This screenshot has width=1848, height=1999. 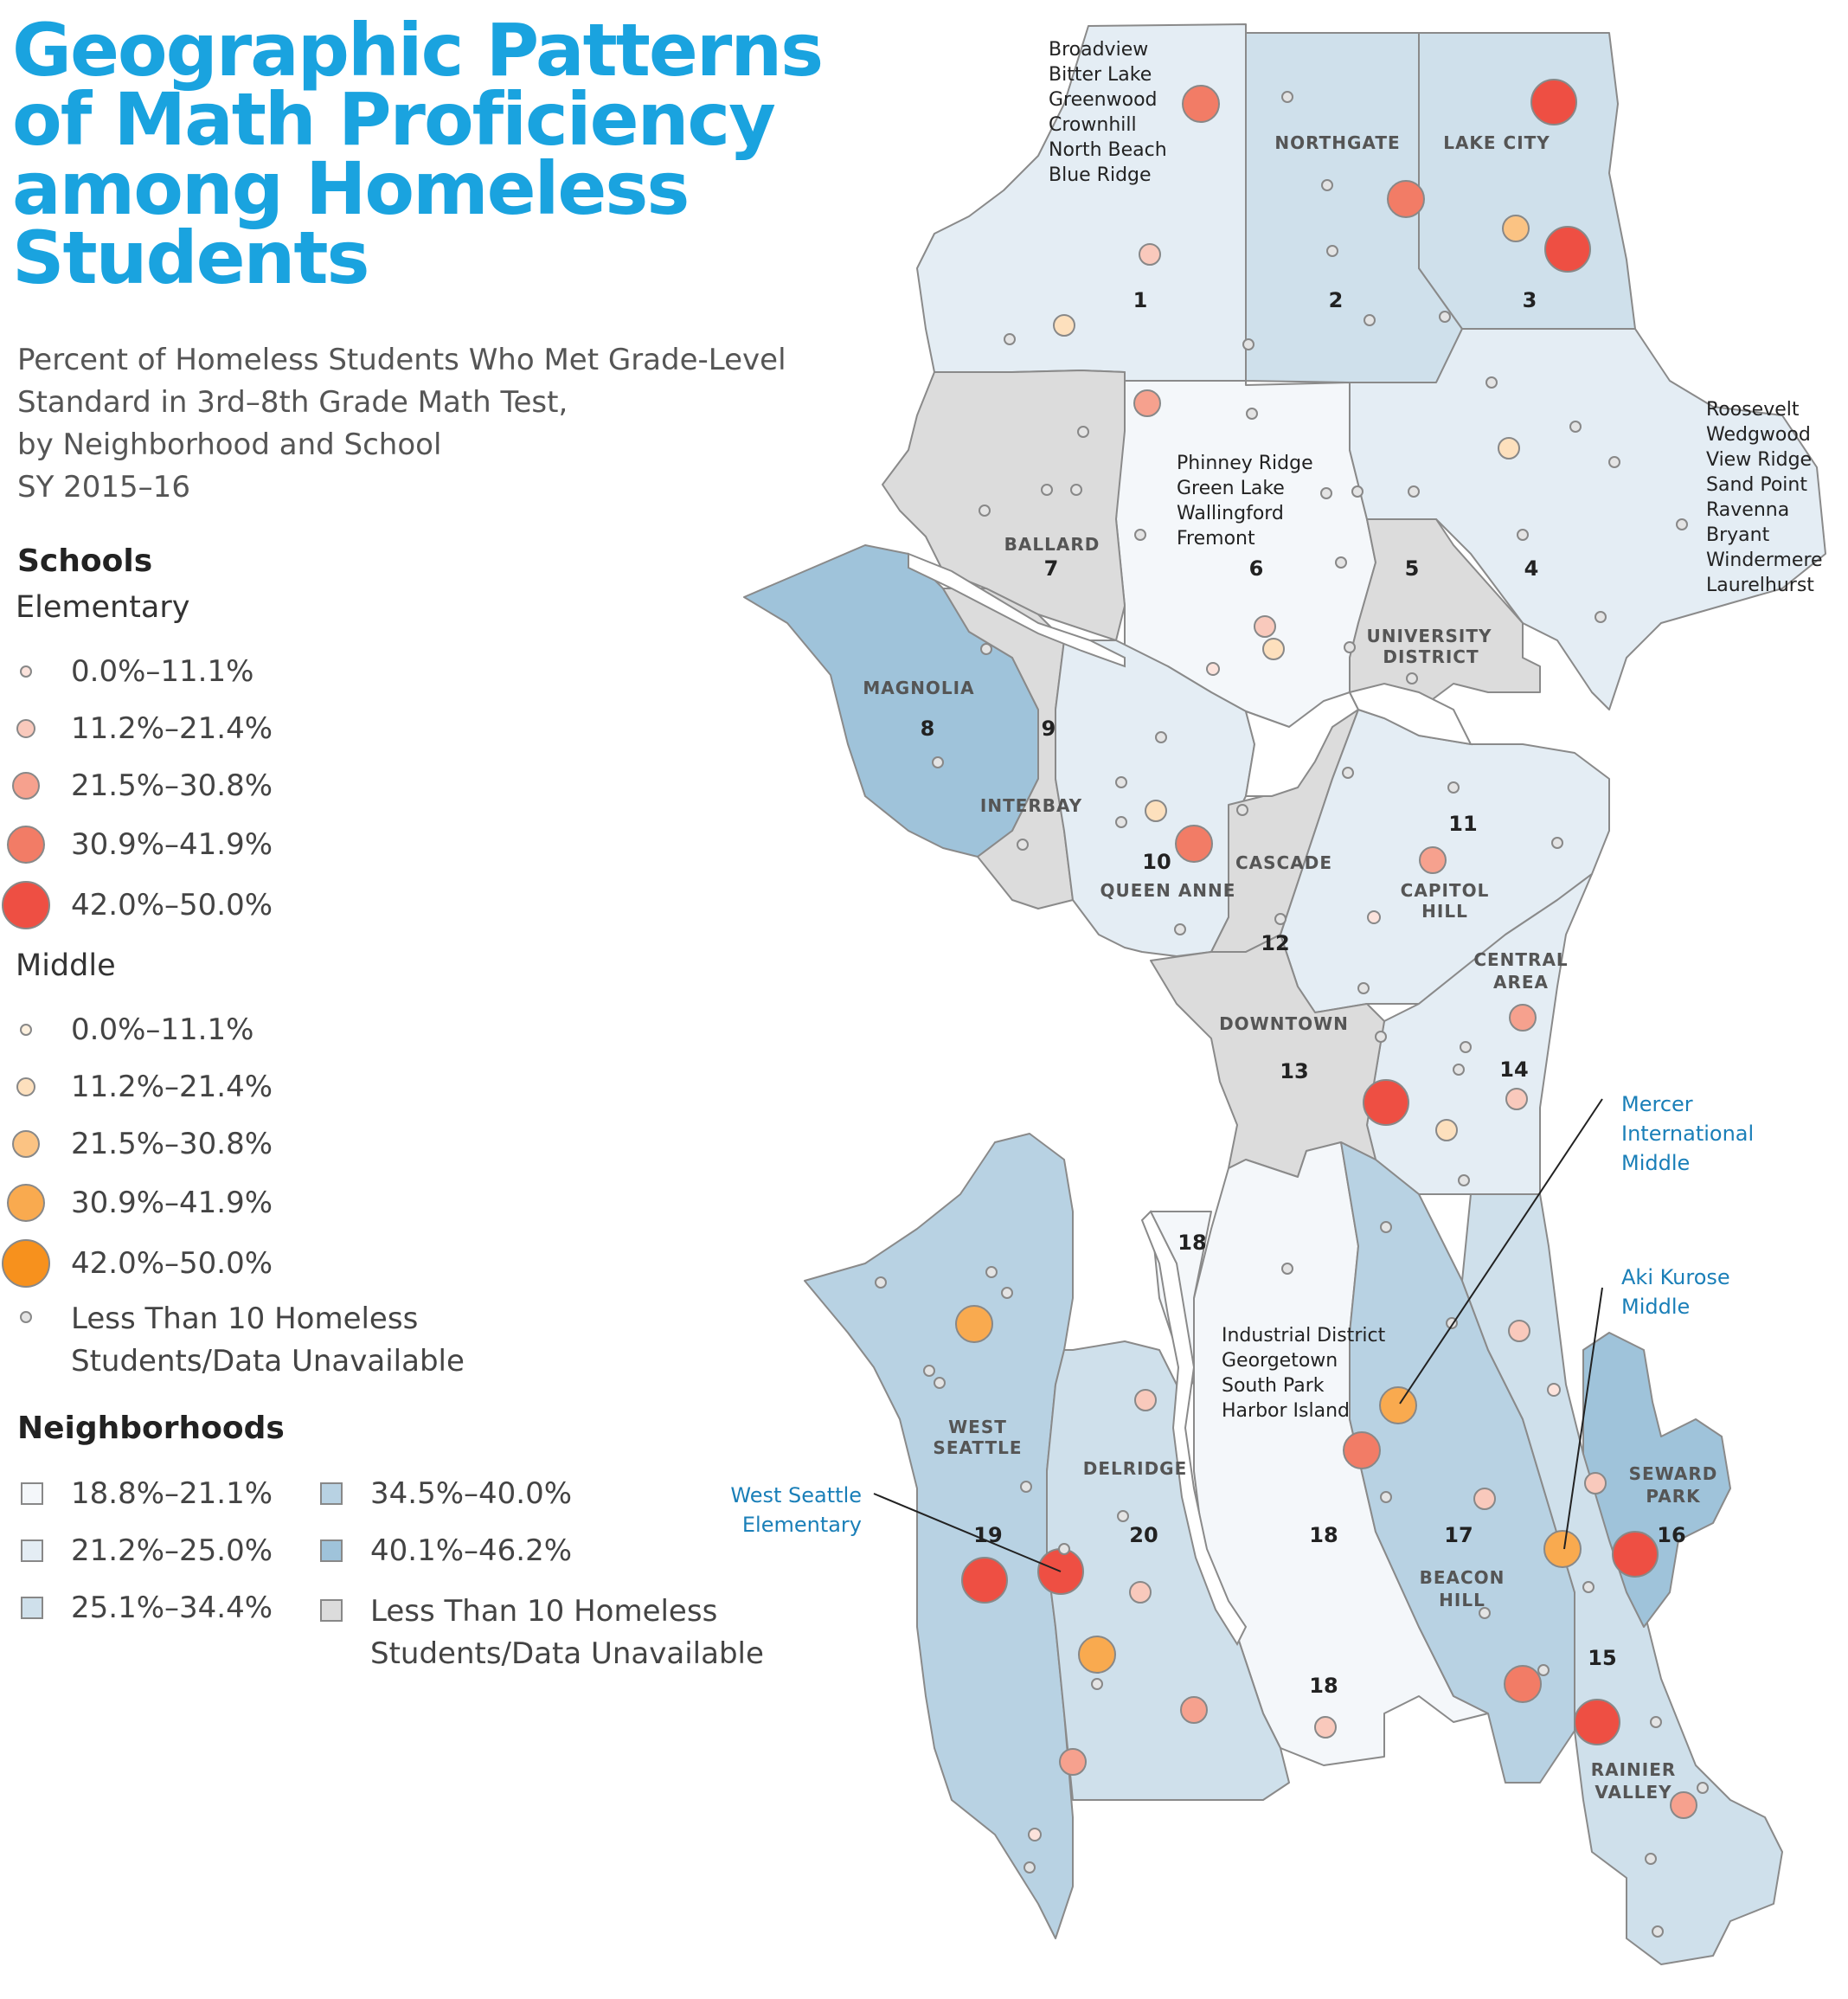 What do you see at coordinates (1098, 50) in the screenshot?
I see `area-list-item: Broadview` at bounding box center [1098, 50].